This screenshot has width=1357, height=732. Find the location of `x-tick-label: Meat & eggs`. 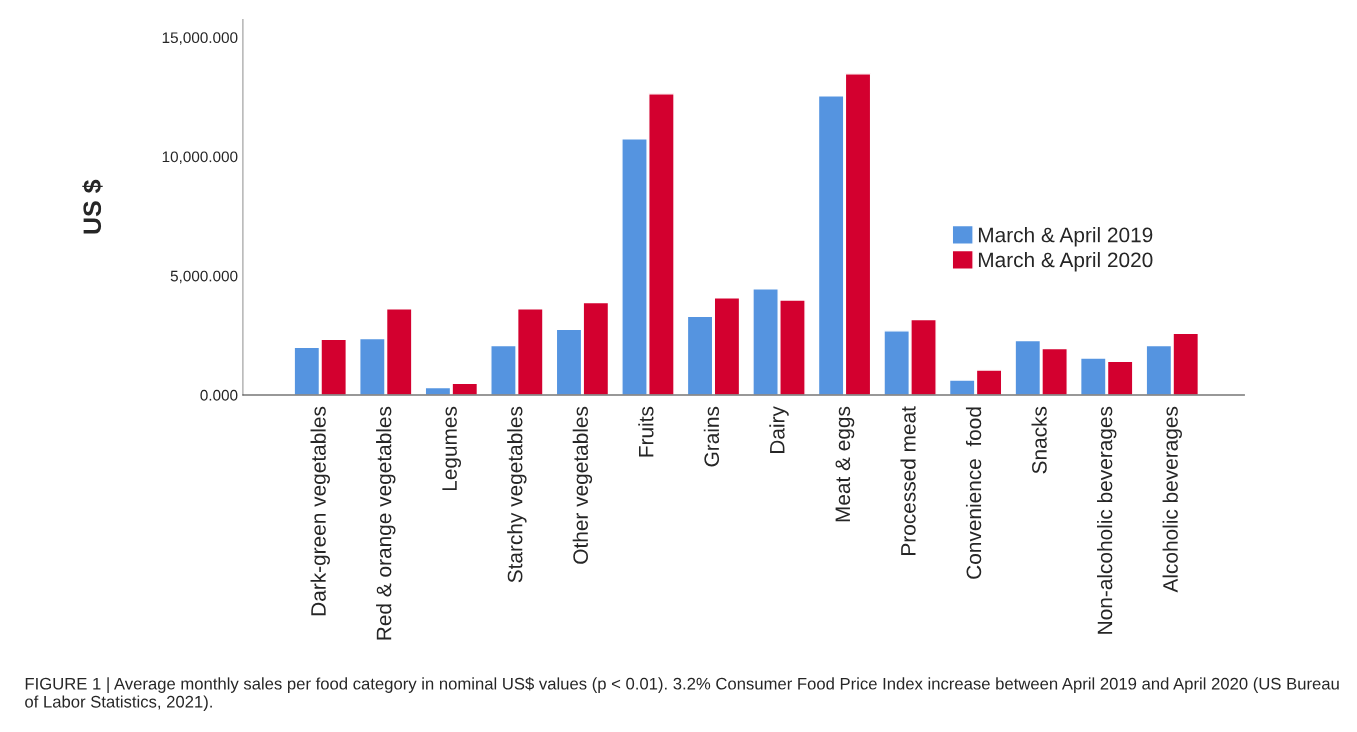

x-tick-label: Meat & eggs is located at coordinates (845, 464).